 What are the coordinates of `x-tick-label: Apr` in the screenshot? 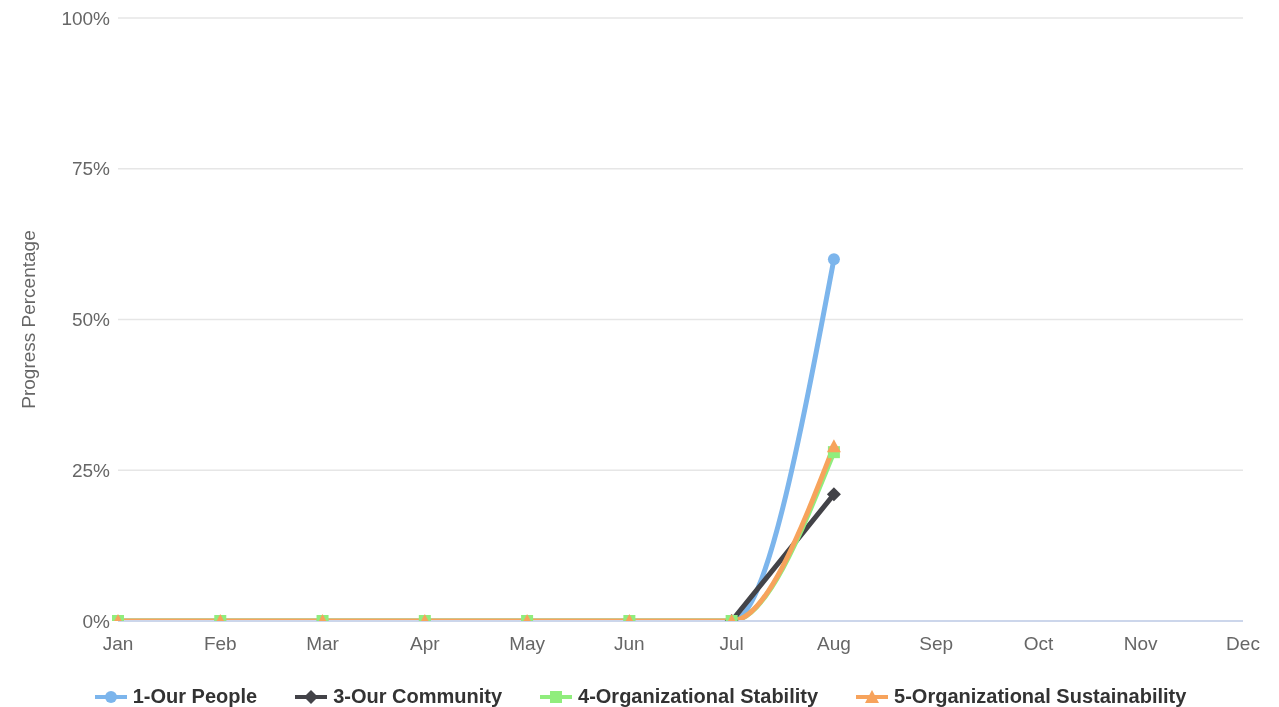 It's located at (425, 644).